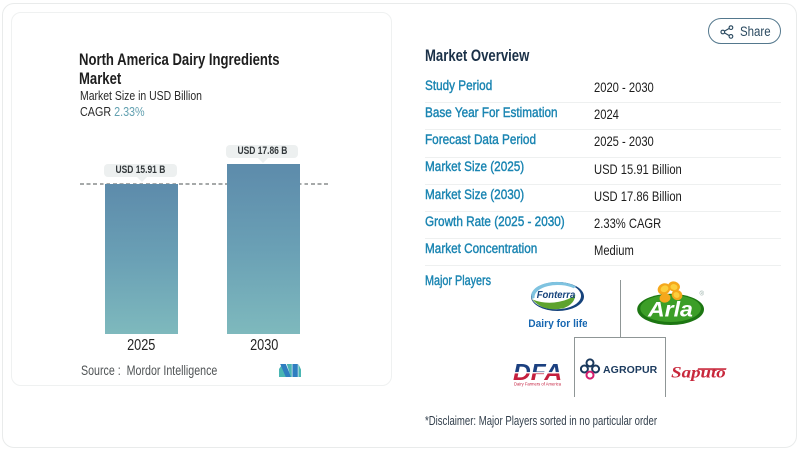  I want to click on svg-text: Saputo, so click(698, 372).